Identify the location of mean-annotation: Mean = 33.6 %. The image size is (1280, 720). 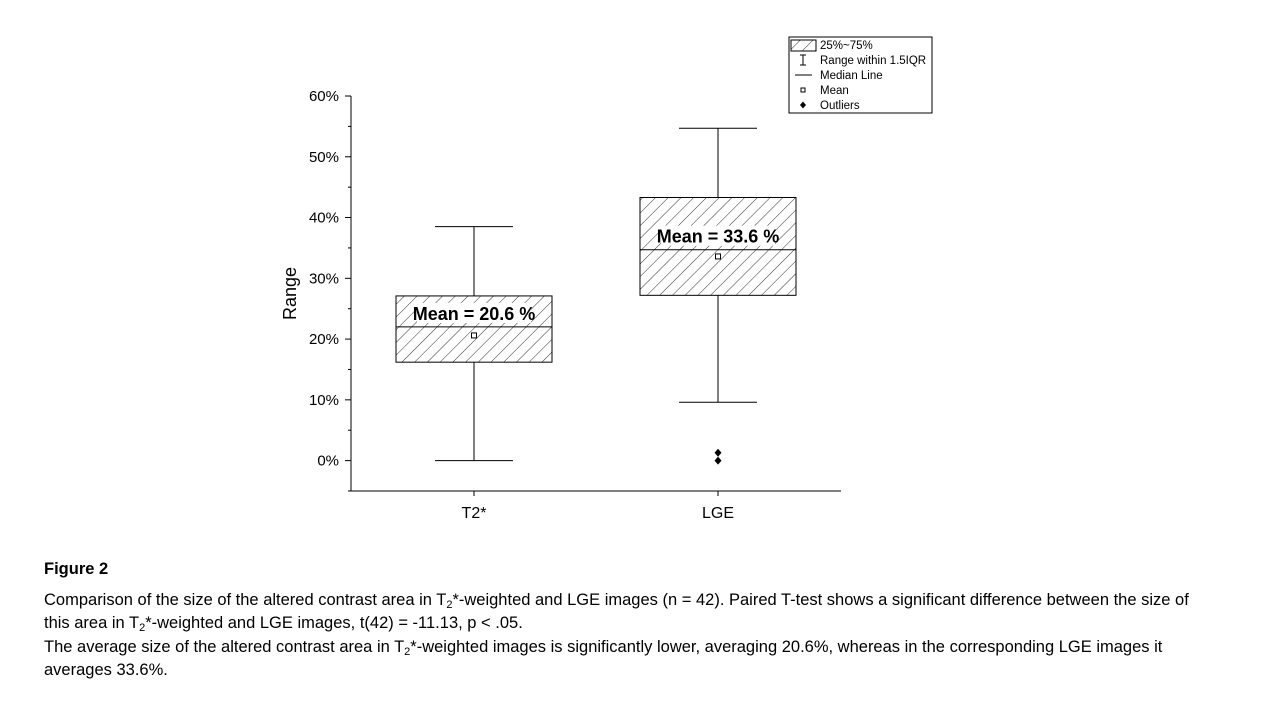
(718, 237).